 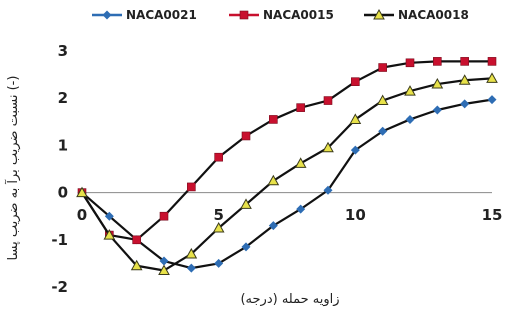 I want to click on y-tick-label: -2, so click(x=59, y=287).